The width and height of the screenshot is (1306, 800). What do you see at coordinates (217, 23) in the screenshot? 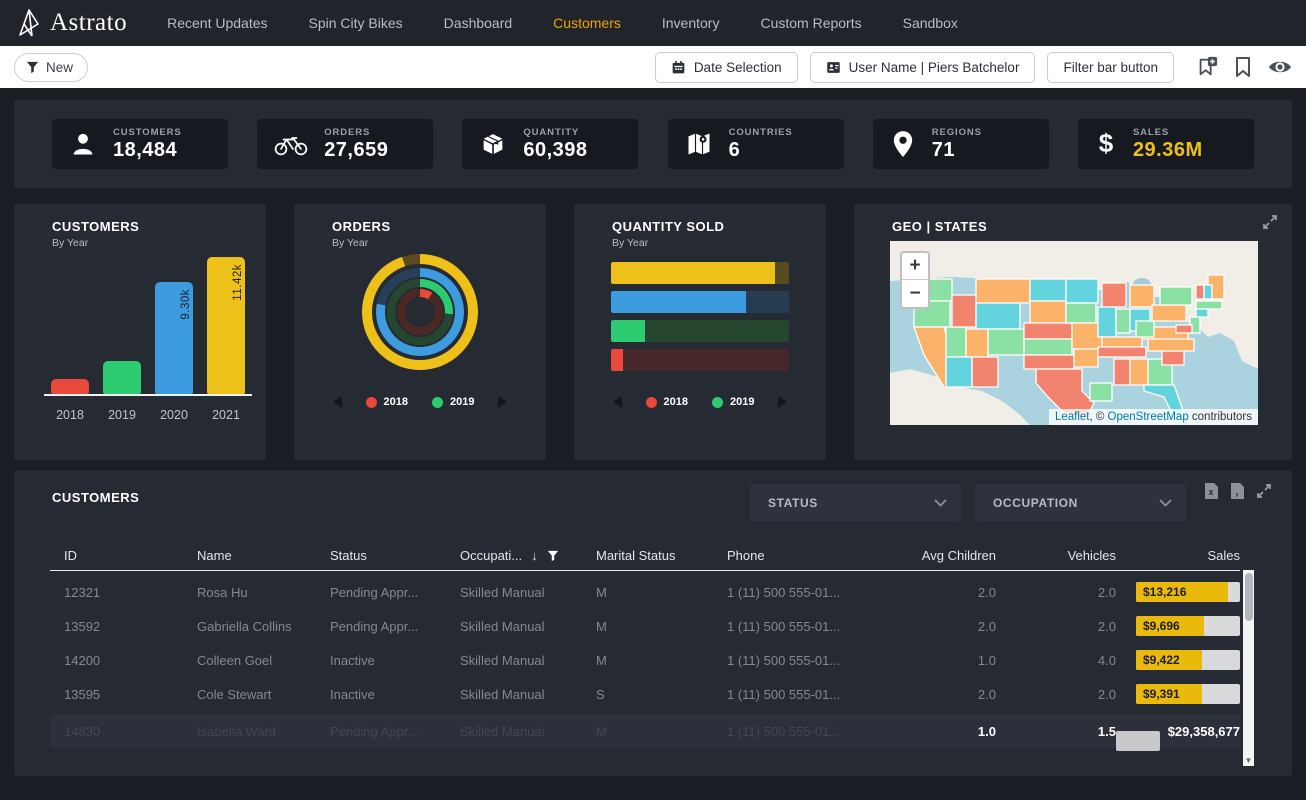
I see `nav-item-recent-updates: Recent Updates` at bounding box center [217, 23].